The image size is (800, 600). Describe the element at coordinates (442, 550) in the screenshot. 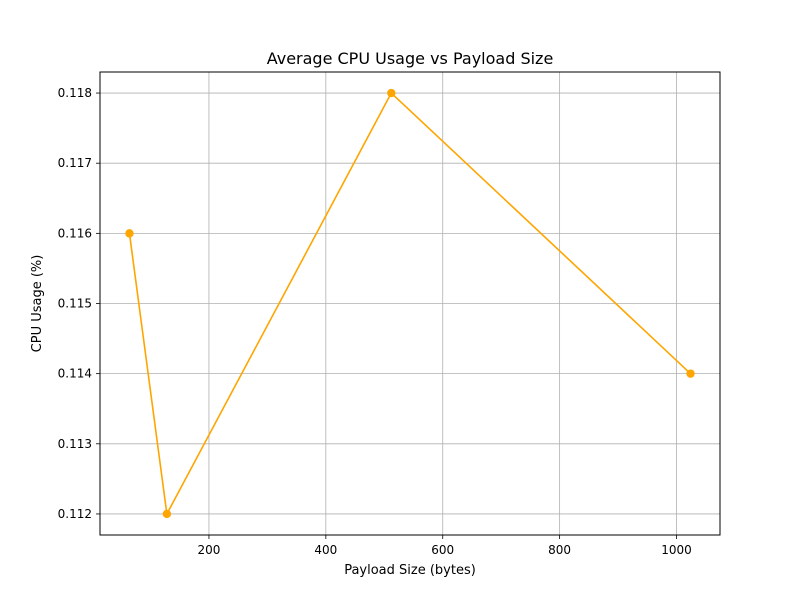

I see `x-tick-label: 600` at that location.